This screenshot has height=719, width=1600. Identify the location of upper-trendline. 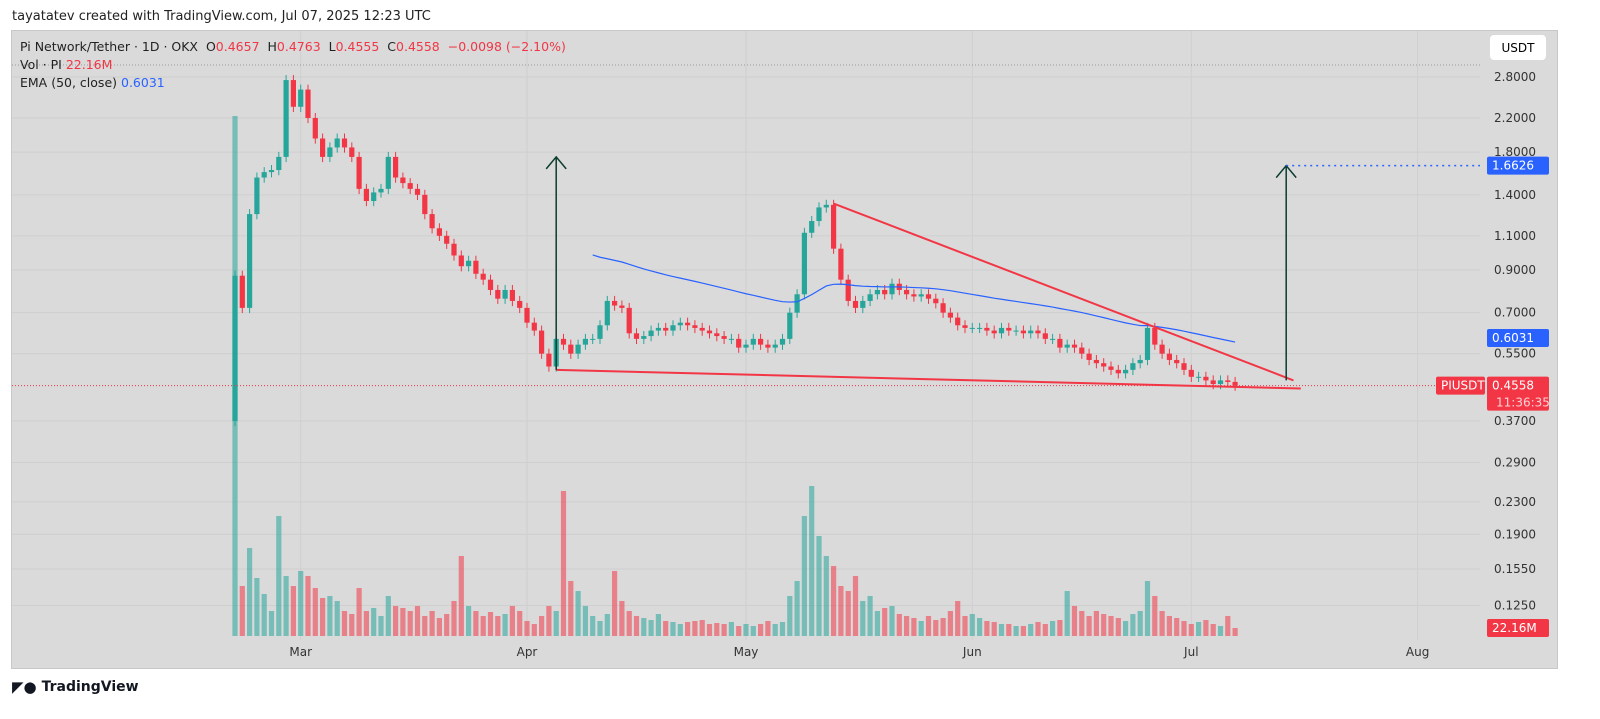
(1063, 292).